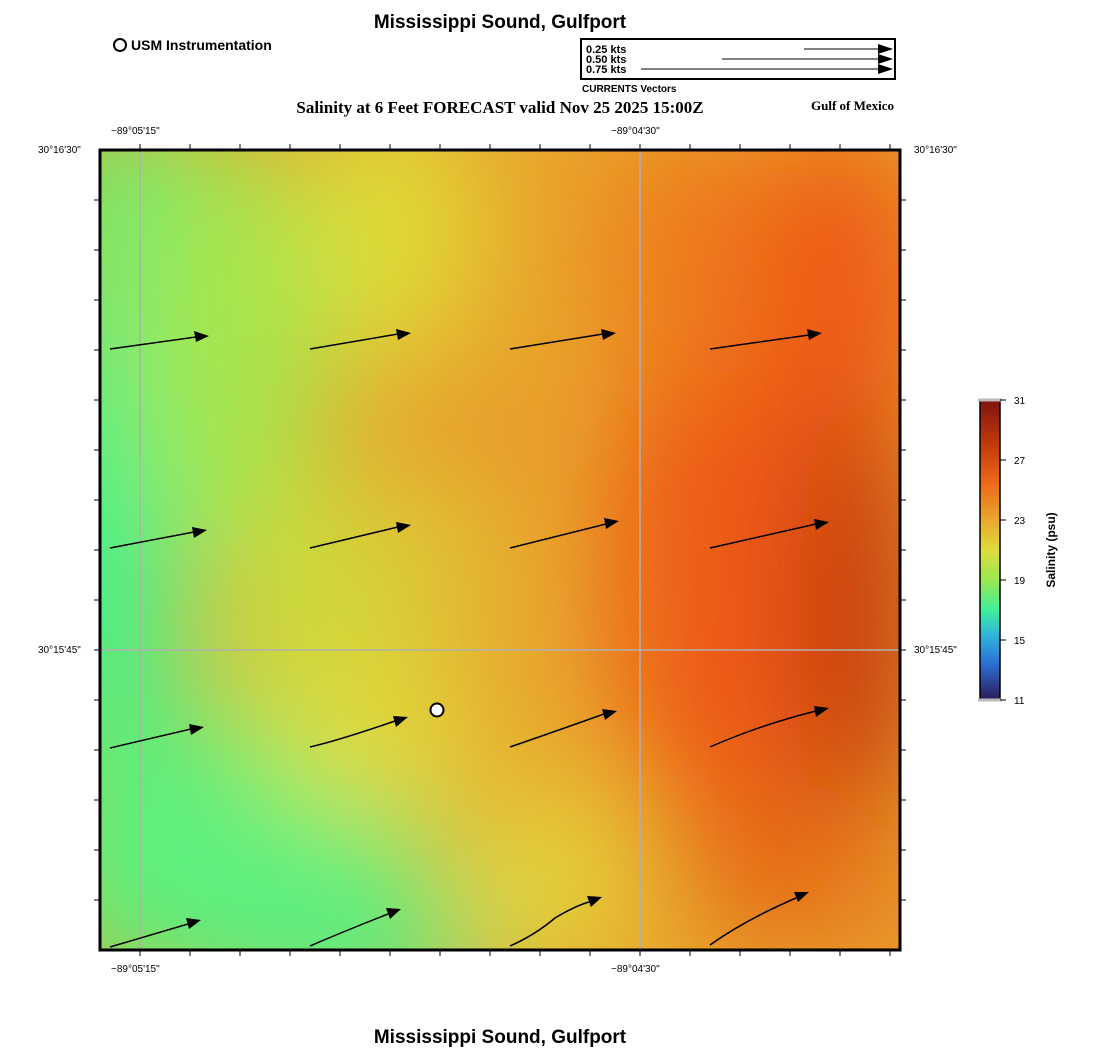 The image size is (1100, 1050). I want to click on station-marker-icon, so click(120, 45).